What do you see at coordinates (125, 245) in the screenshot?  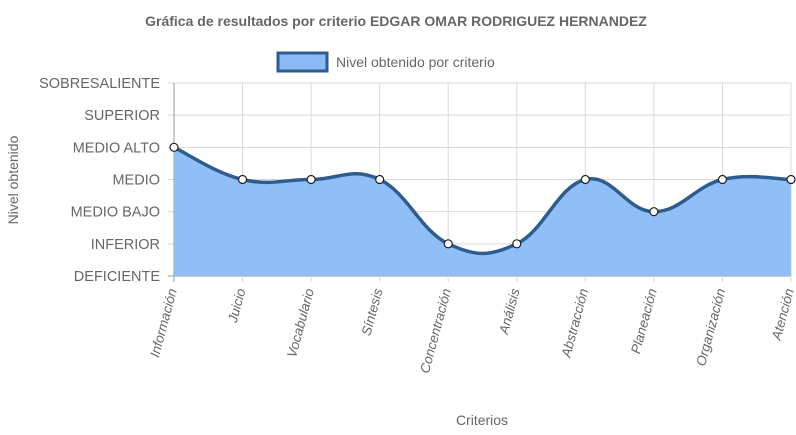 I see `y-tick-label: INFERIOR` at bounding box center [125, 245].